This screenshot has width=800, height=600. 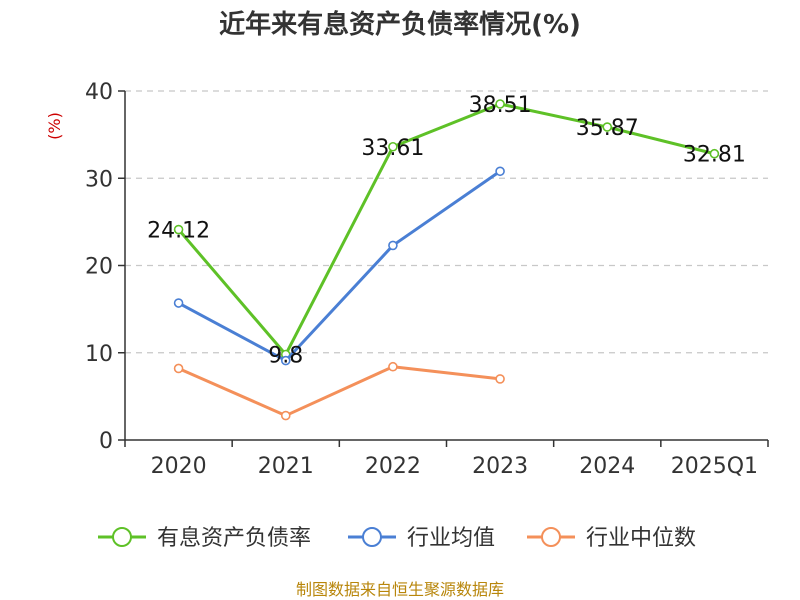 I want to click on data-label-0-0: 24.12, so click(x=178, y=231).